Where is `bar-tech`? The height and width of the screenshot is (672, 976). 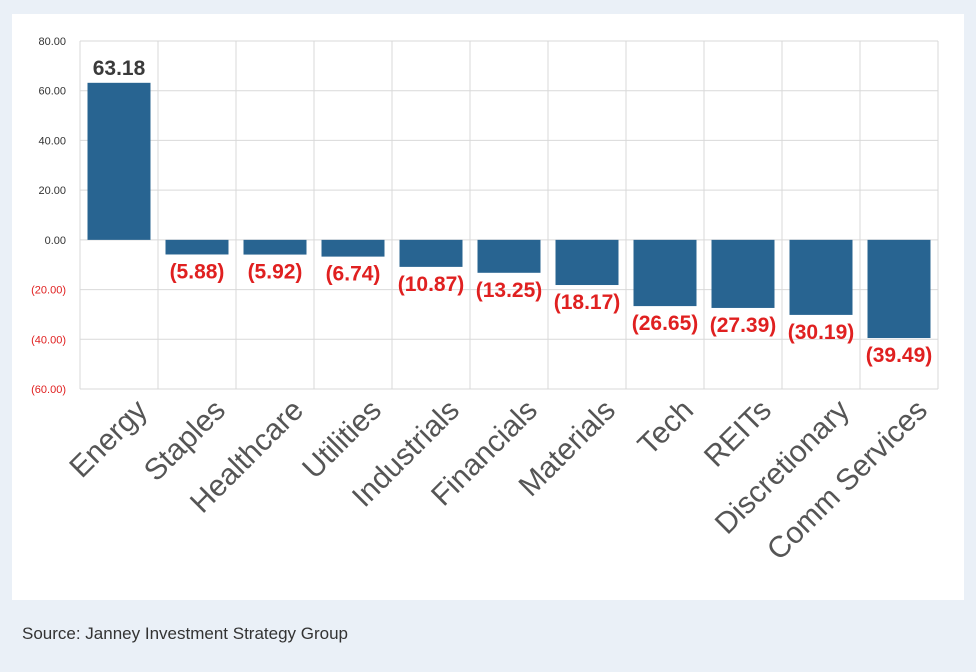
bar-tech is located at coordinates (665, 273).